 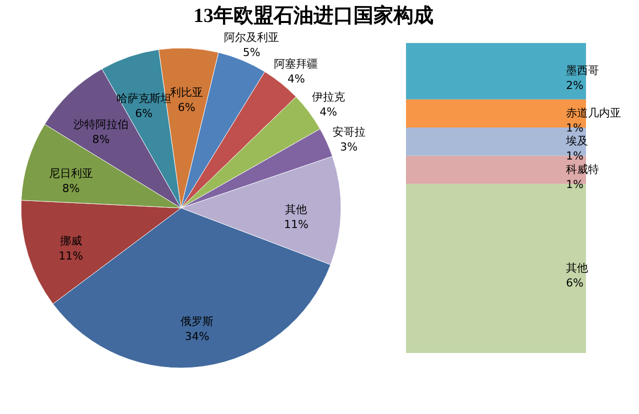 What do you see at coordinates (252, 37) in the screenshot?
I see `slice-label: 阿尔及利亚` at bounding box center [252, 37].